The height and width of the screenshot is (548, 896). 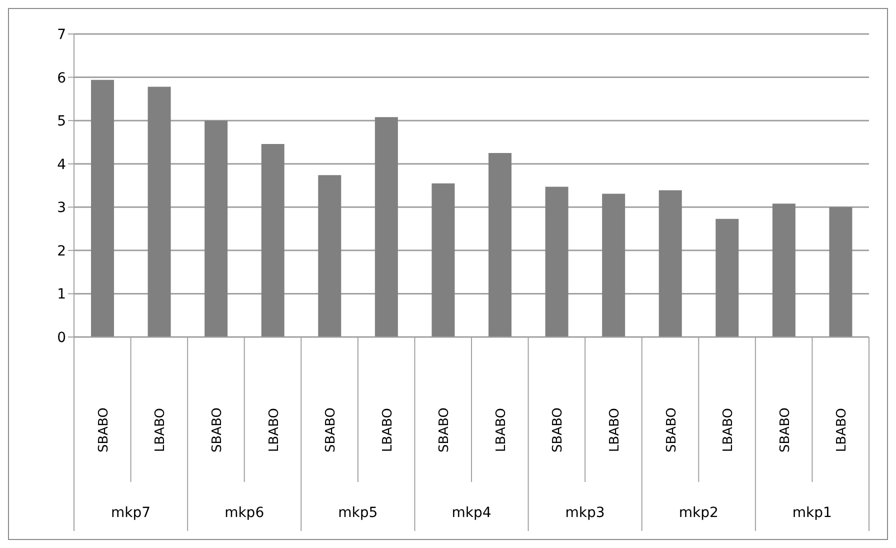 I want to click on text: mkp6, so click(x=245, y=513).